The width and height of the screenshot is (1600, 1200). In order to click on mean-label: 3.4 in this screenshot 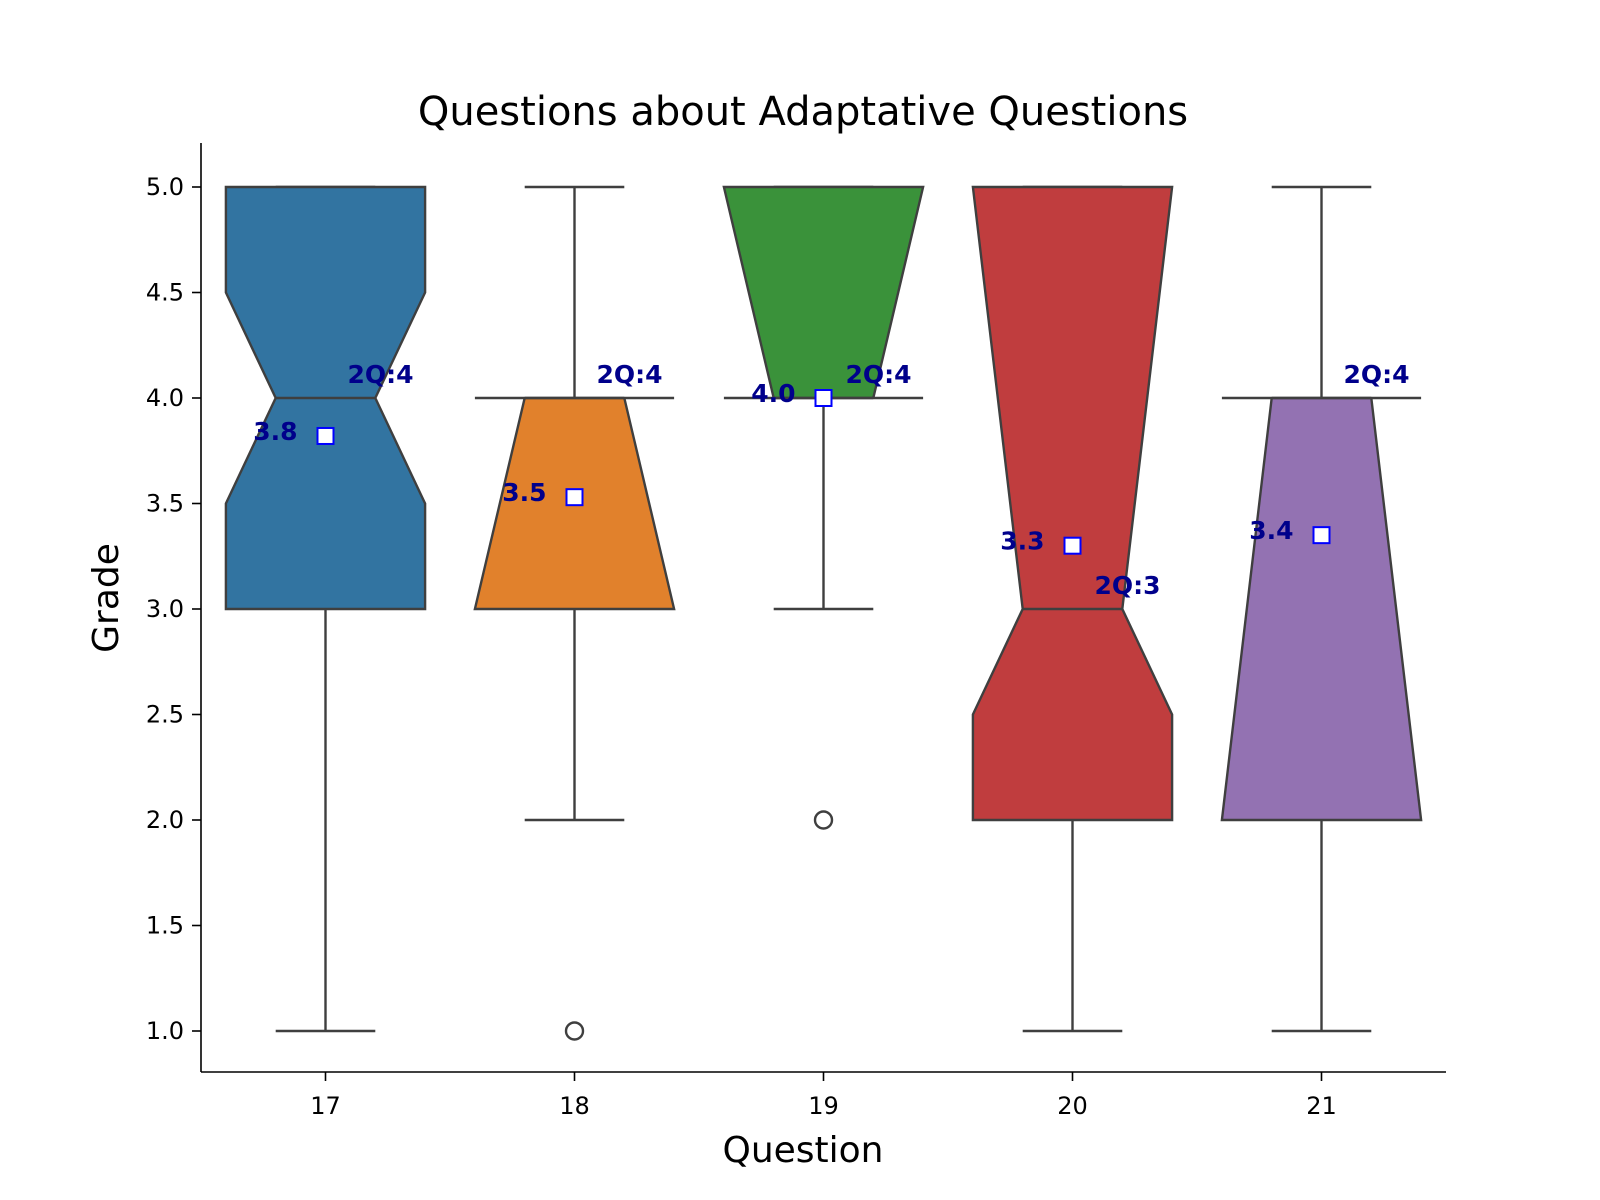, I will do `click(1271, 530)`.